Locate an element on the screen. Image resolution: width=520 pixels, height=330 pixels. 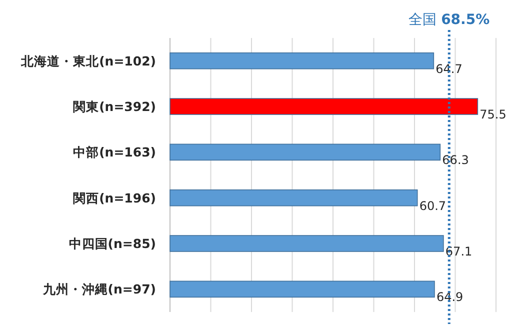
data-label: 66.3 is located at coordinates (455, 160).